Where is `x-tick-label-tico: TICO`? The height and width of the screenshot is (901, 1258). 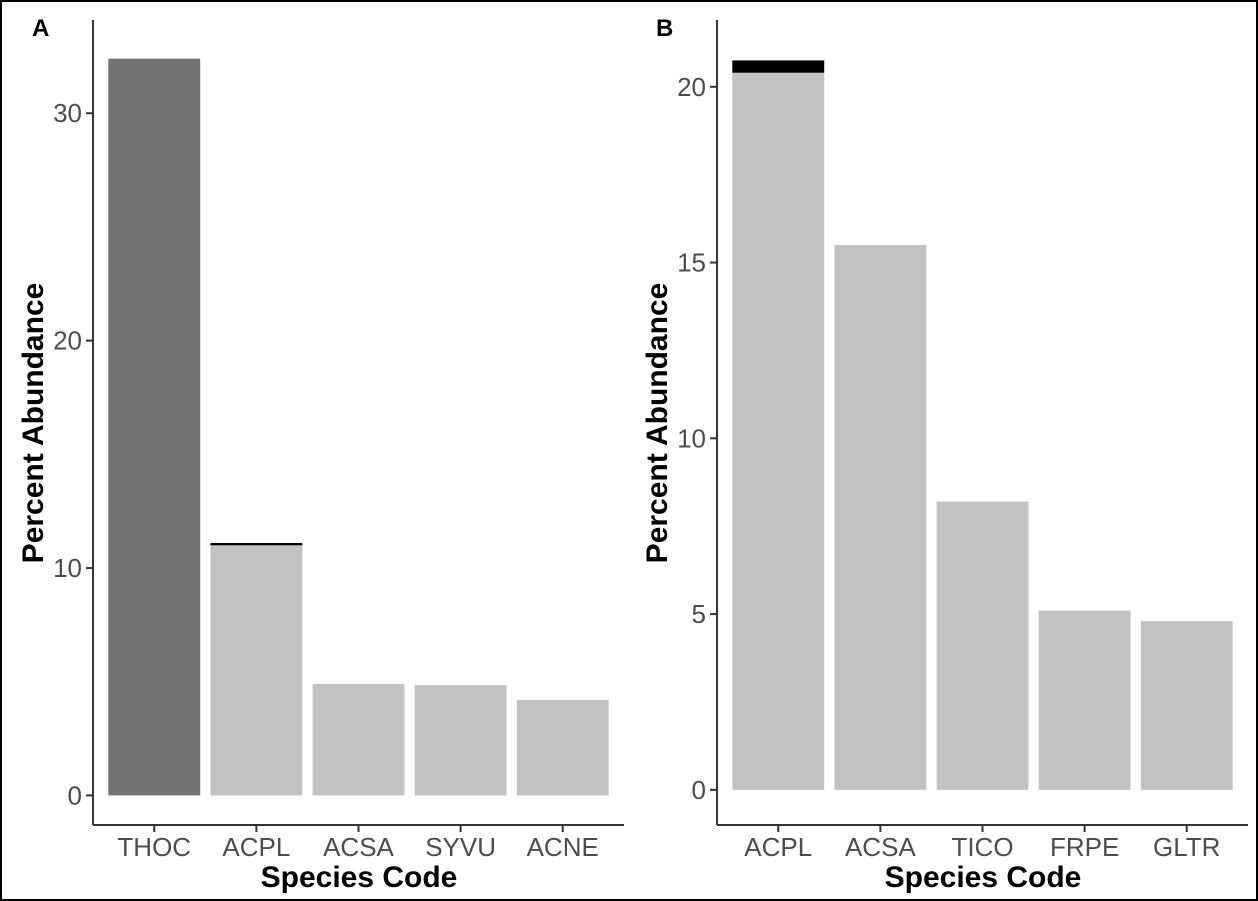
x-tick-label-tico: TICO is located at coordinates (982, 847).